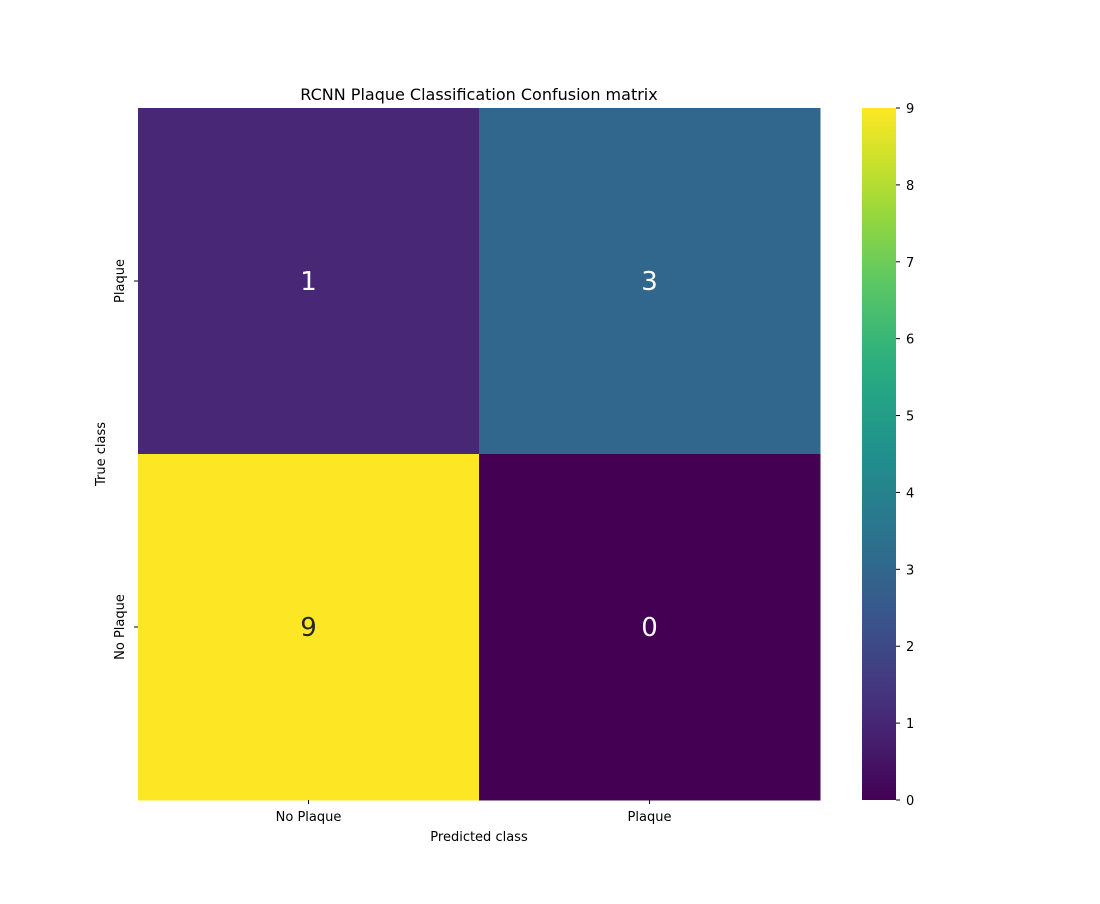  What do you see at coordinates (650, 817) in the screenshot?
I see `x-tick-label: Plaque` at bounding box center [650, 817].